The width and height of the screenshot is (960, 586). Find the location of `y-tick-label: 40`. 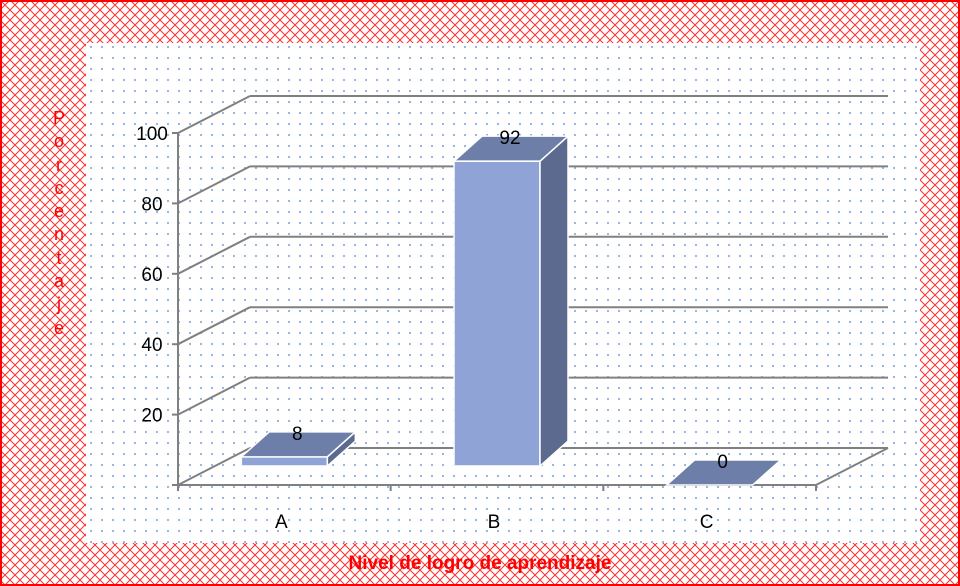

y-tick-label: 40 is located at coordinates (151, 345).